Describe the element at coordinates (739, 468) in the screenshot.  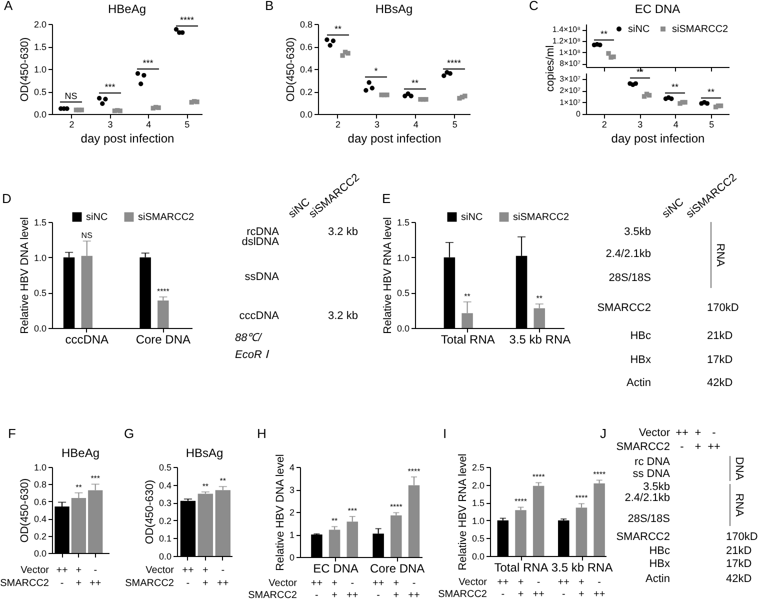
I see `text: DNA` at that location.